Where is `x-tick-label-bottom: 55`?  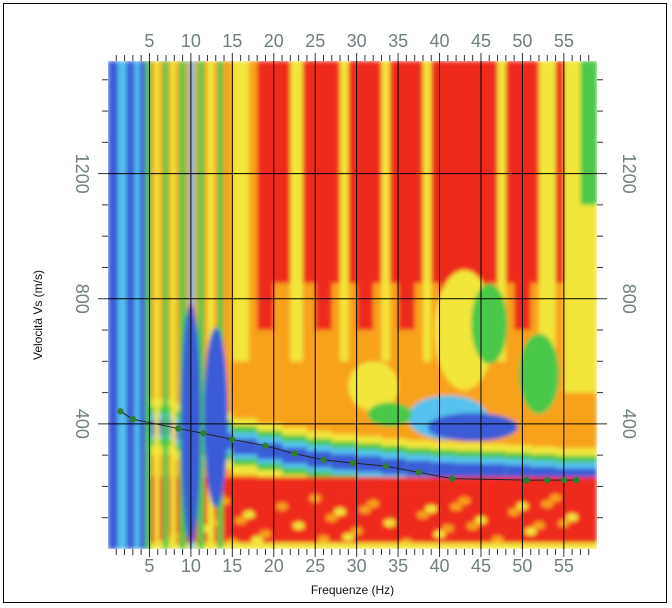
x-tick-label-bottom: 55 is located at coordinates (564, 566).